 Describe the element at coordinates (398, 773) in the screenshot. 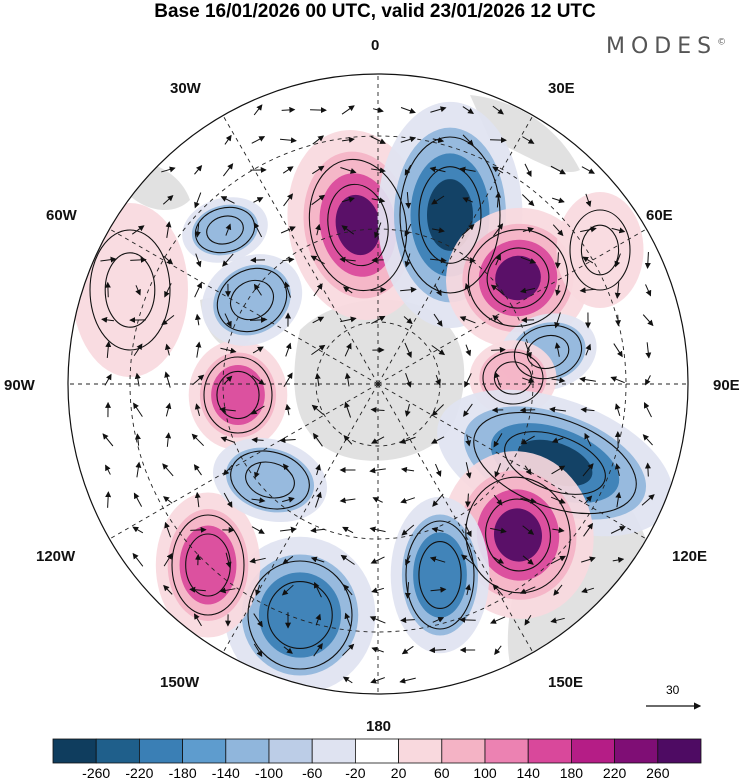

I see `colorbar-tick-label: 20` at that location.